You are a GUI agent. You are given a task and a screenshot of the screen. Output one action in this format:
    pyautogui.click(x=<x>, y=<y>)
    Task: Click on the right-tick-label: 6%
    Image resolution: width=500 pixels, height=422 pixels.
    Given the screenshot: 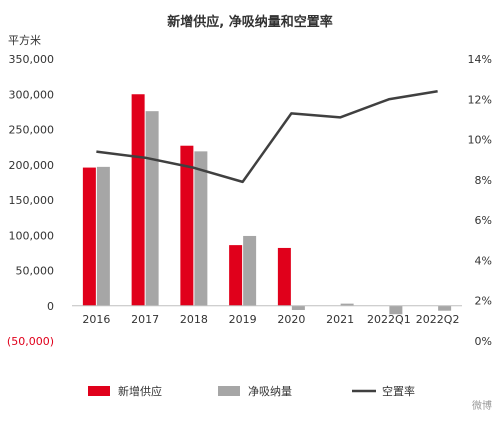 What is the action you would take?
    pyautogui.click(x=483, y=220)
    